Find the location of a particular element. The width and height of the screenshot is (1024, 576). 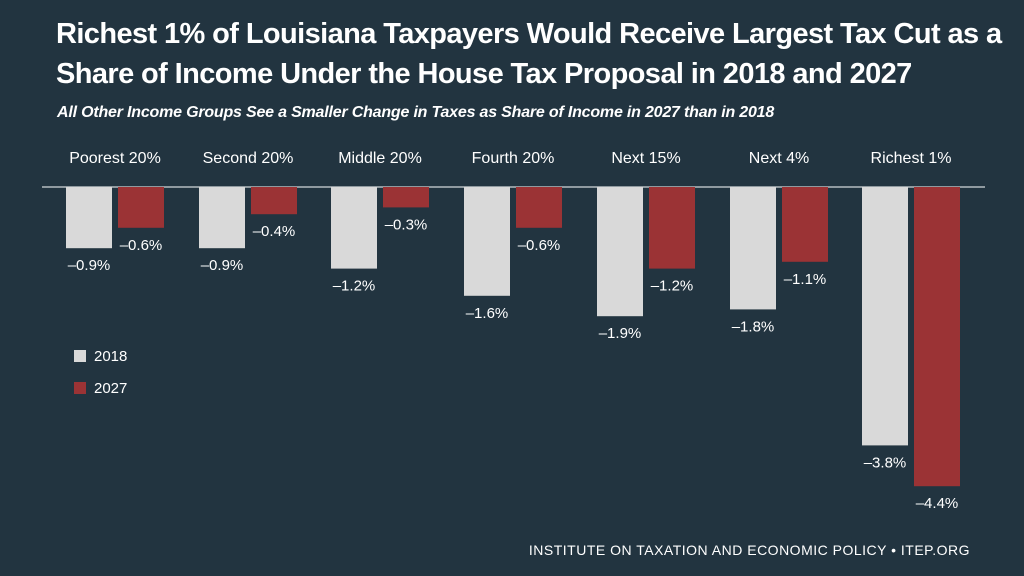

category-label: Middle 20% is located at coordinates (380, 158).